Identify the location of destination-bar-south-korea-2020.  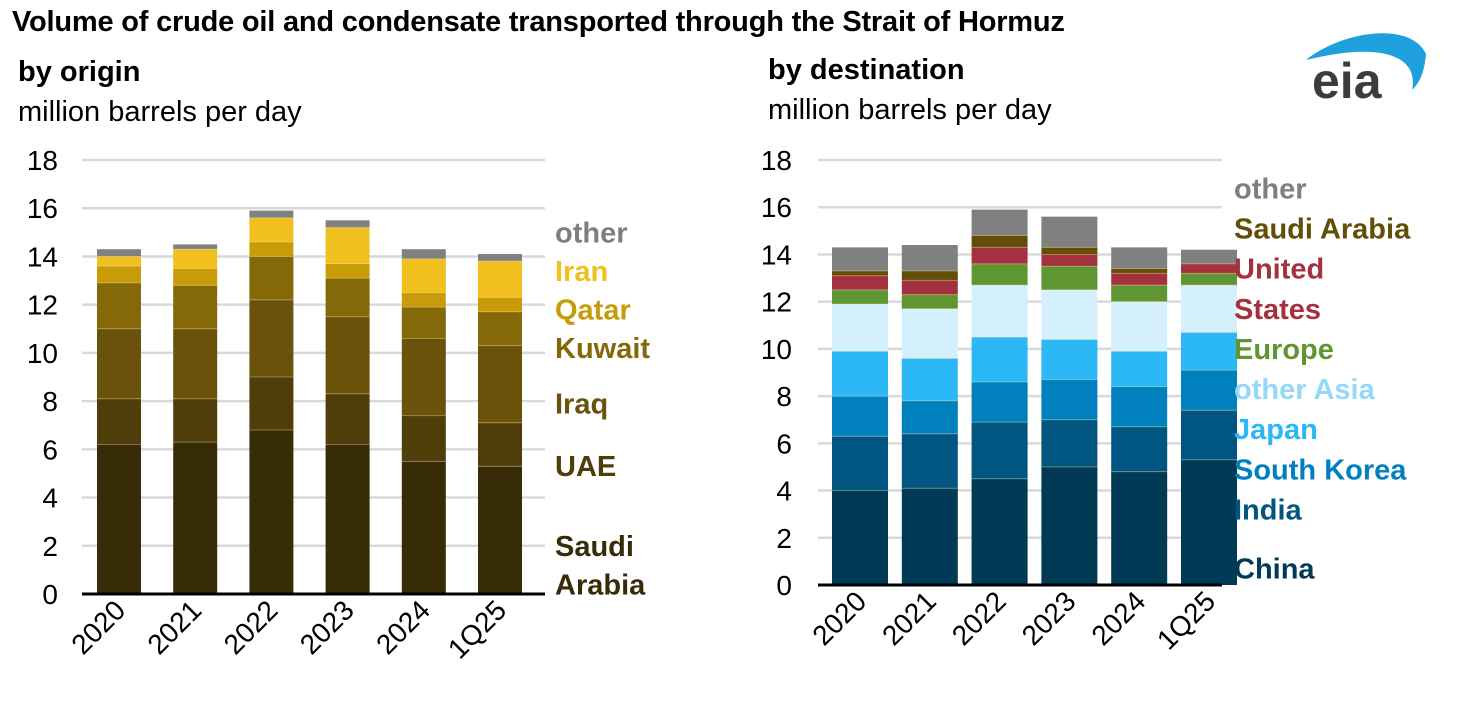
(860, 416).